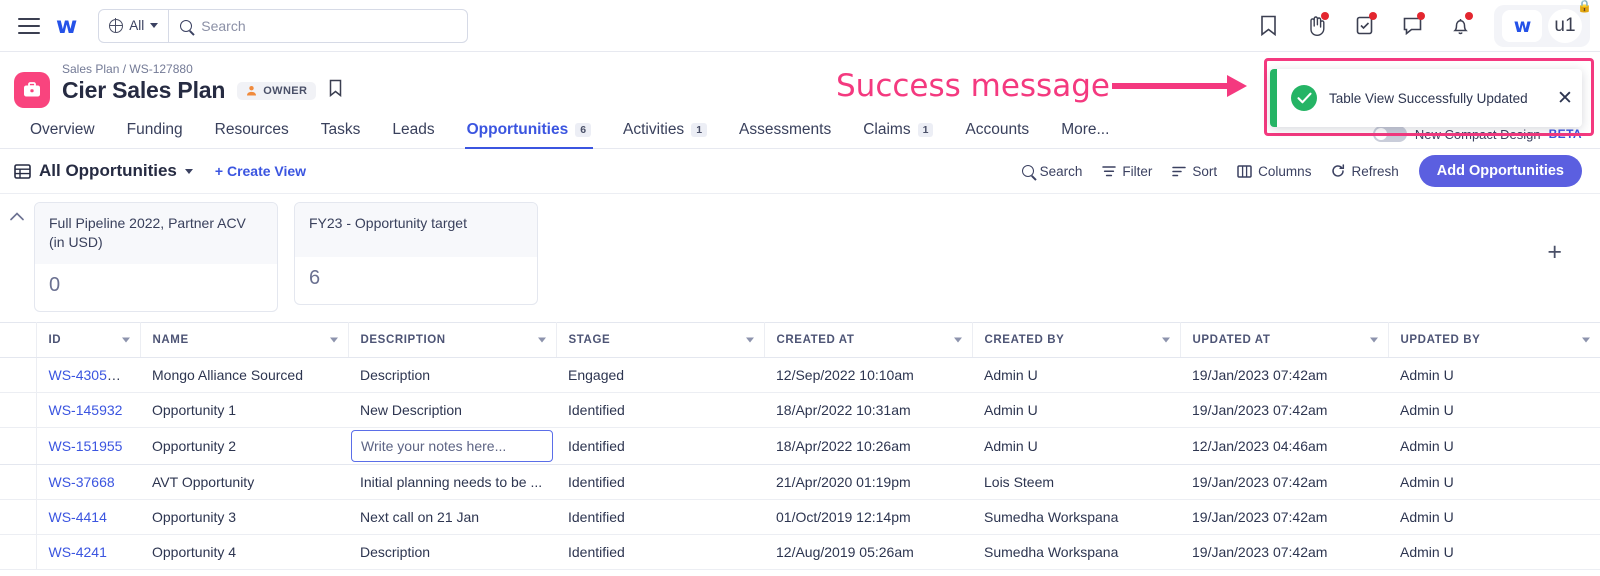  I want to click on columns-button: Columns, so click(1274, 171).